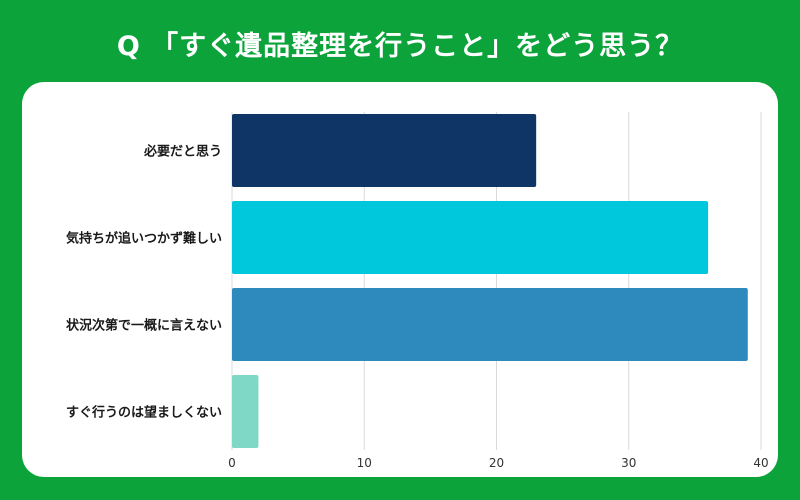  What do you see at coordinates (232, 463) in the screenshot?
I see `x-tick-label: 0` at bounding box center [232, 463].